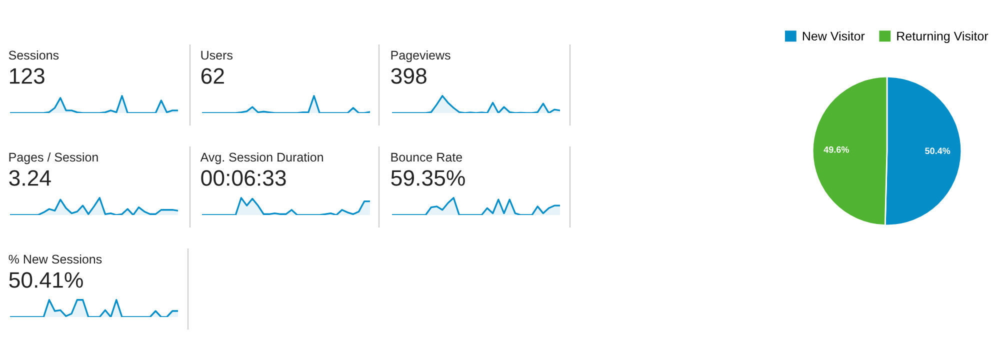 The width and height of the screenshot is (991, 346). Describe the element at coordinates (428, 178) in the screenshot. I see `chart-subtitle: 59.35%` at that location.